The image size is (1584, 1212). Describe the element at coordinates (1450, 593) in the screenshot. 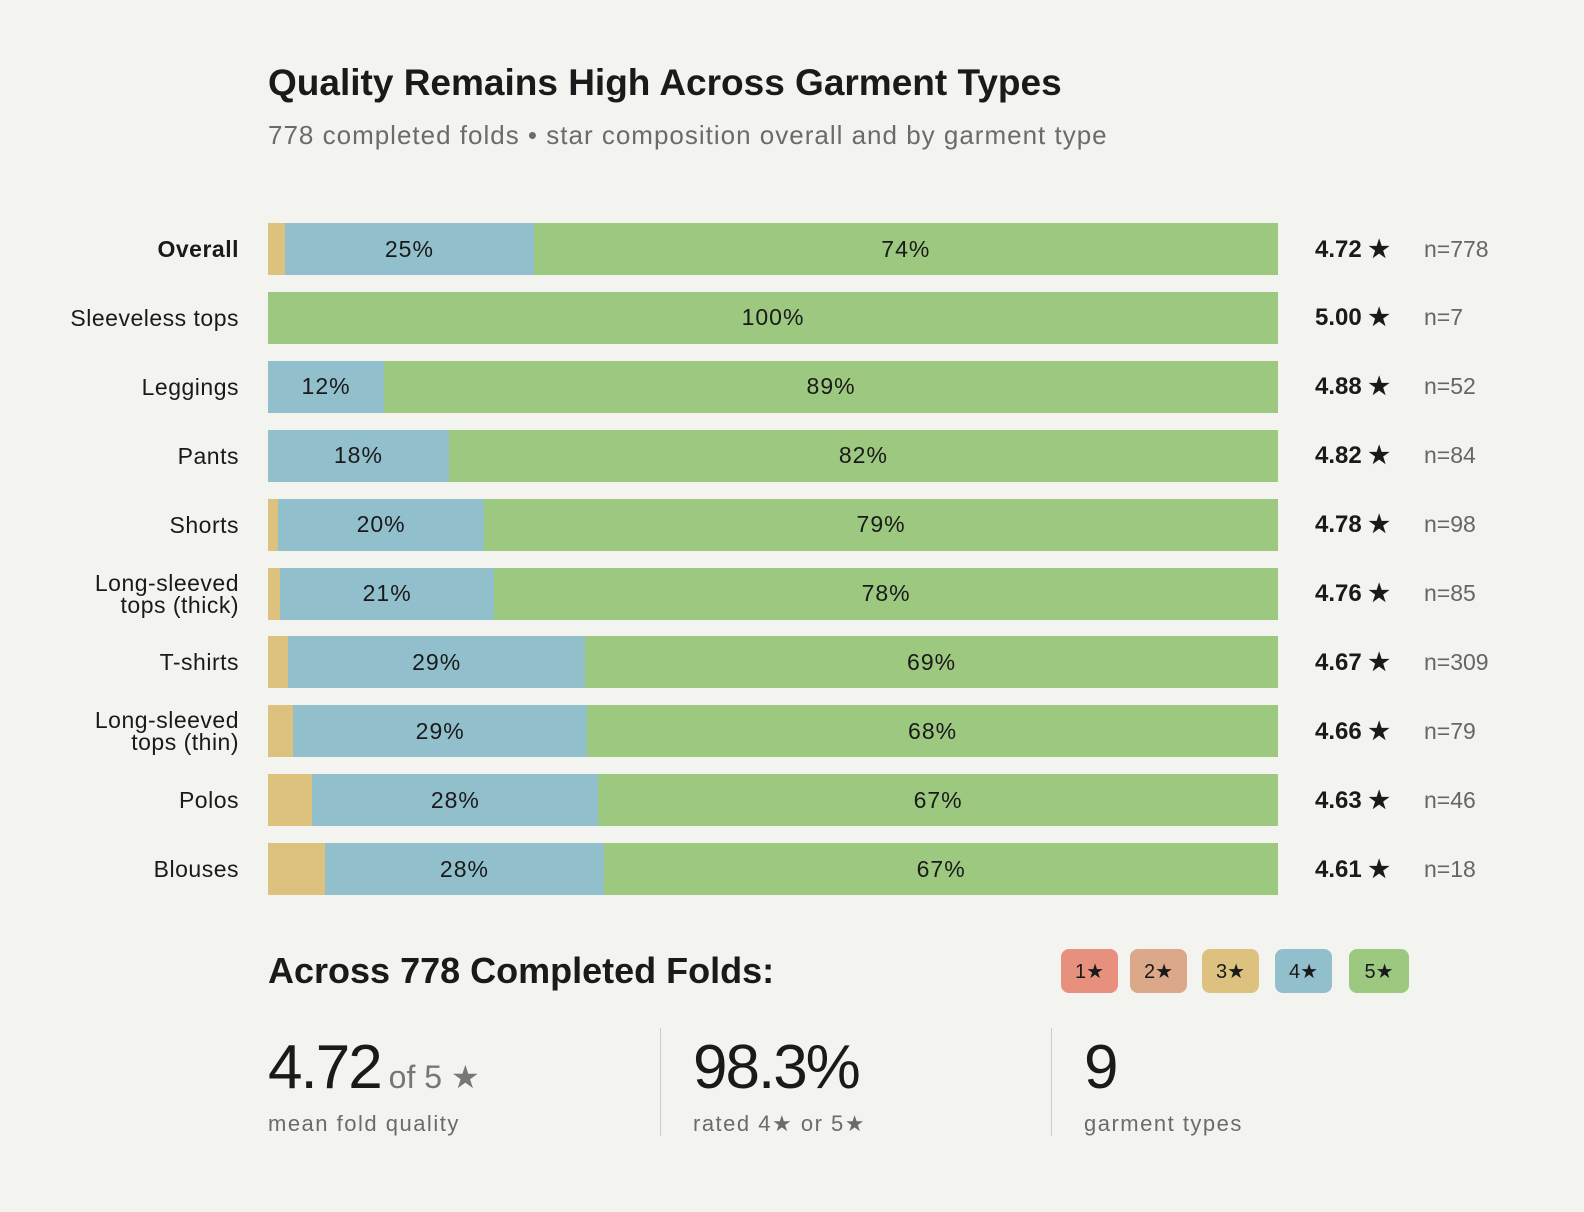

I see `count: n=85` at that location.